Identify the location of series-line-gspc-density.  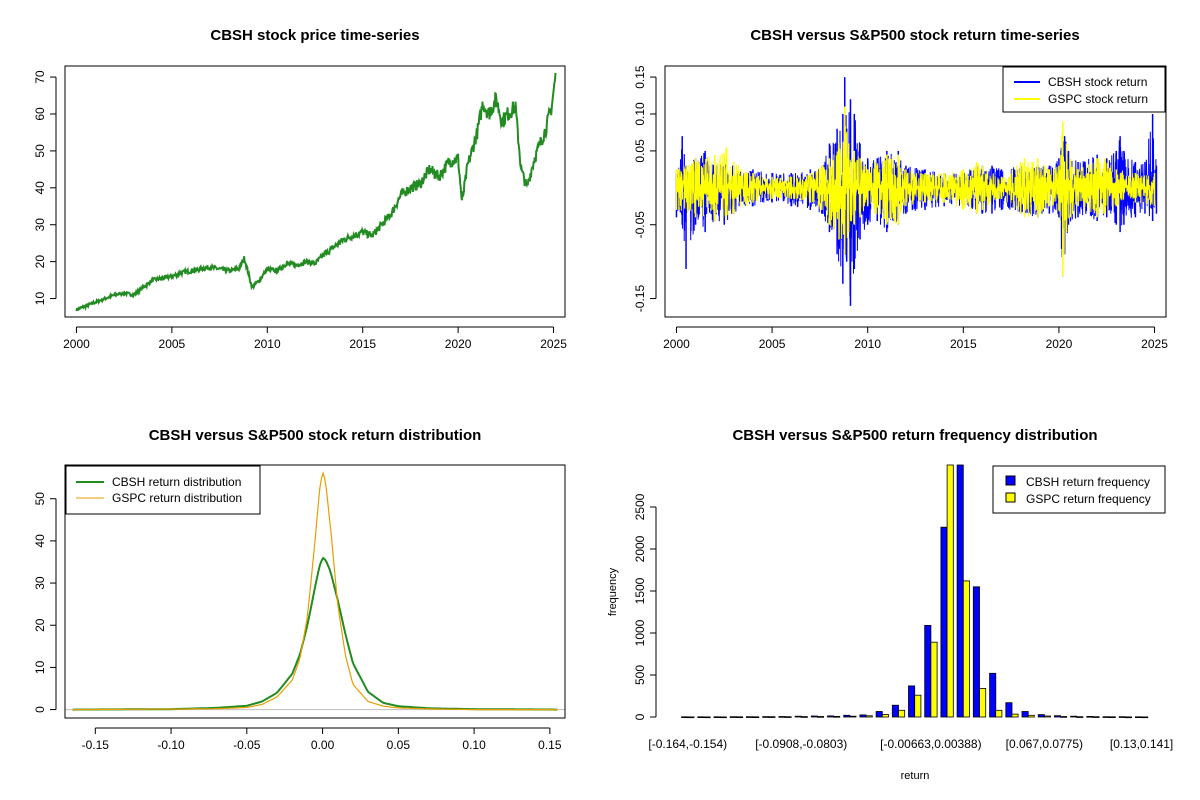
(315, 590).